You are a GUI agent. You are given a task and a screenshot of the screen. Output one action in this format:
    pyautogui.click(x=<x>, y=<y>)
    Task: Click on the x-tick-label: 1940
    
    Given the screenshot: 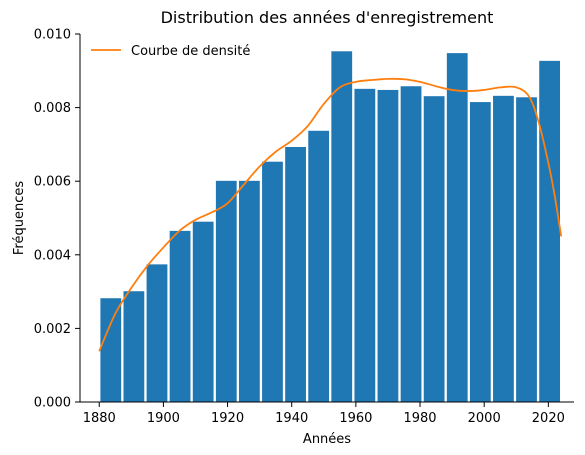 What is the action you would take?
    pyautogui.click(x=291, y=418)
    